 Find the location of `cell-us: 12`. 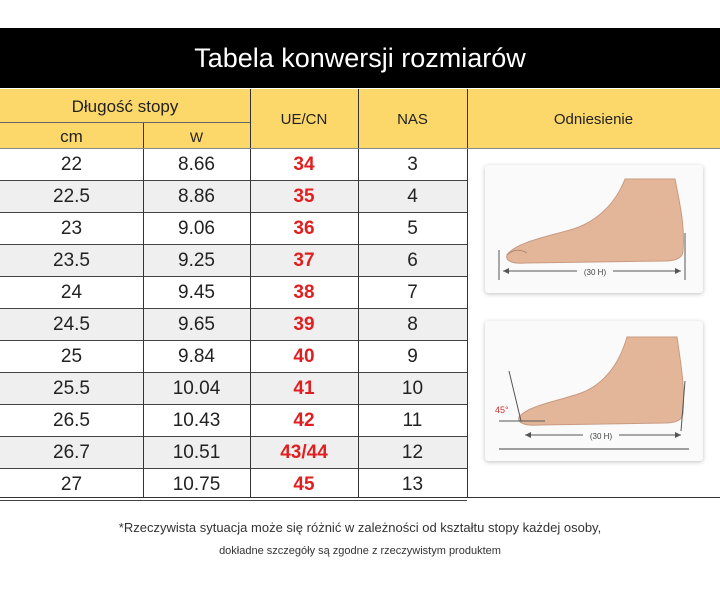

cell-us: 12 is located at coordinates (412, 452).